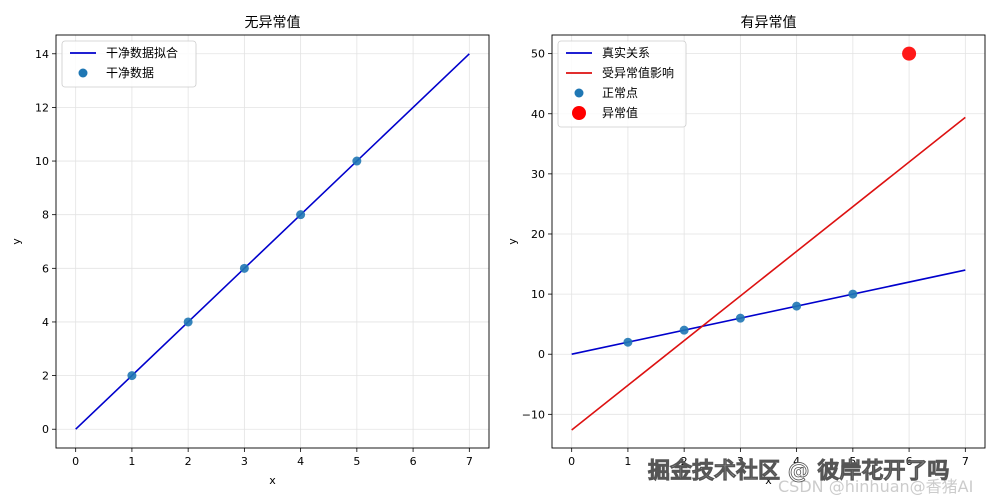 Image resolution: width=1000 pixels, height=500 pixels. Describe the element at coordinates (620, 112) in the screenshot. I see `legend-label: 异常值` at that location.